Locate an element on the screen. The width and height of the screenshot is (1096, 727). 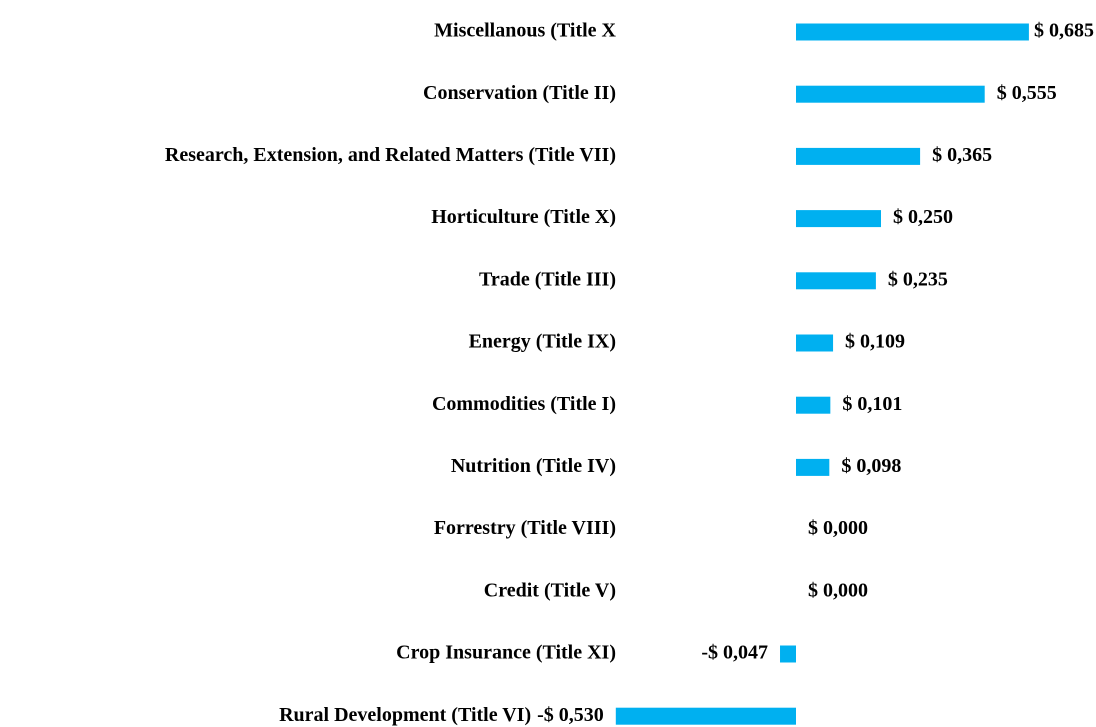
value-label: $ 0,365 is located at coordinates (962, 155).